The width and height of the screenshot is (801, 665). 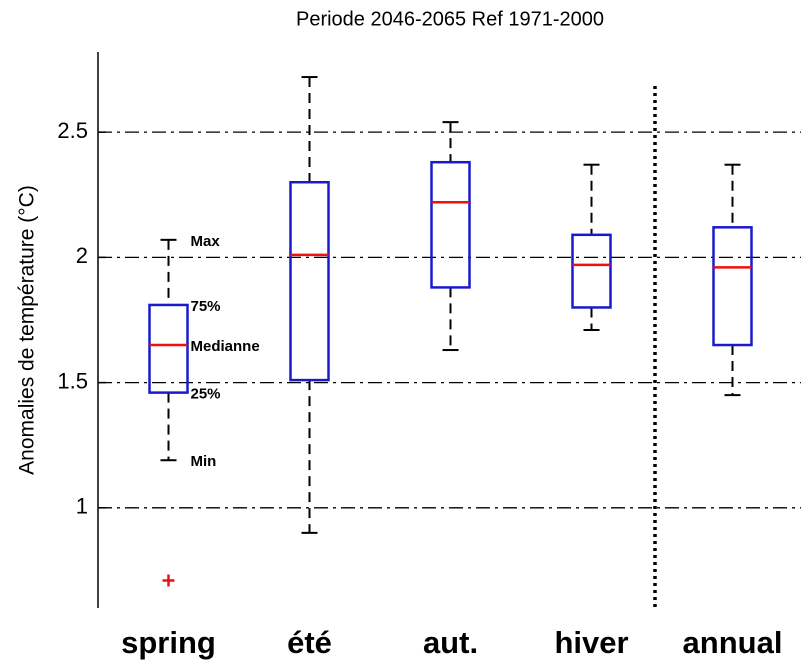 I want to click on x-tick-label: annual, so click(x=733, y=642).